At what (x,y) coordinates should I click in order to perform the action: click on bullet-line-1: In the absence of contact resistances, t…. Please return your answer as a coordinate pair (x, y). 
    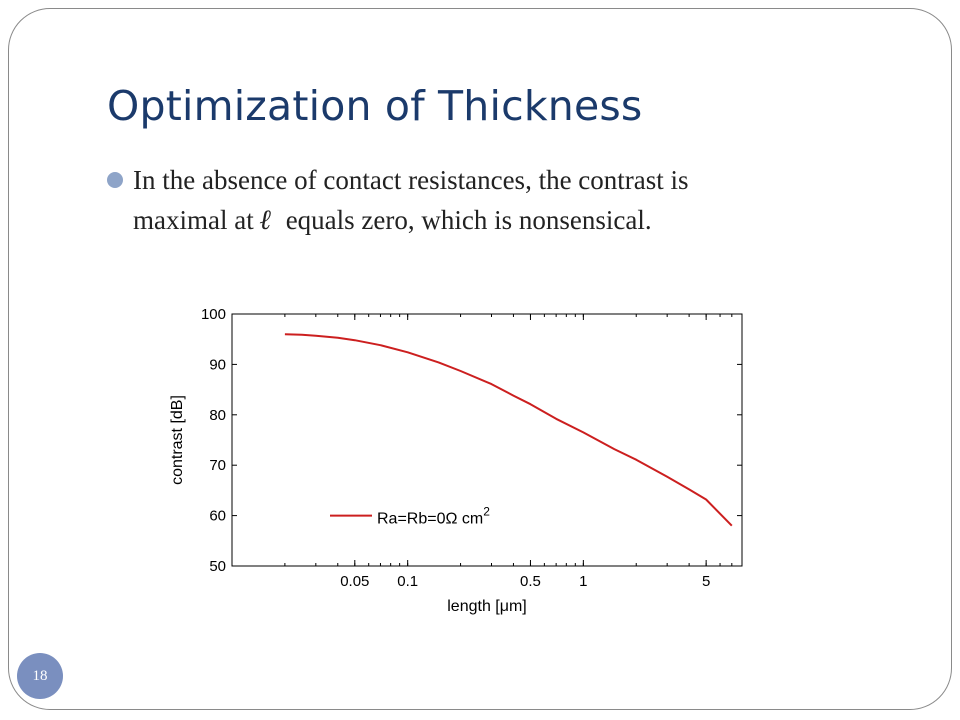
    Looking at the image, I should click on (493, 180).